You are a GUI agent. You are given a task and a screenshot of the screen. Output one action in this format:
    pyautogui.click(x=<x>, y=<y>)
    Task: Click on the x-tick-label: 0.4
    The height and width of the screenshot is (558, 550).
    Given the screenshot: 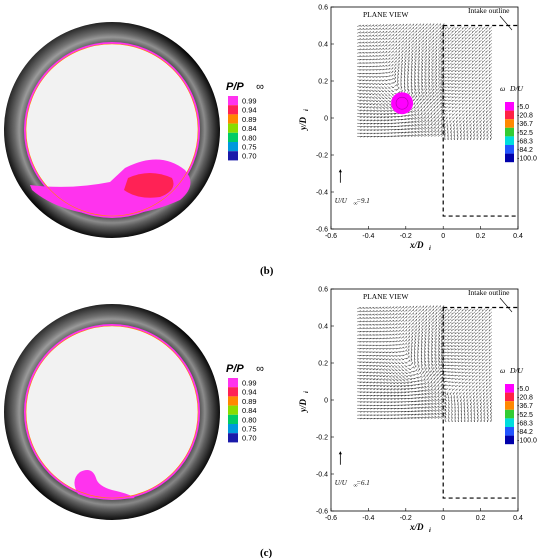 What is the action you would take?
    pyautogui.click(x=518, y=518)
    